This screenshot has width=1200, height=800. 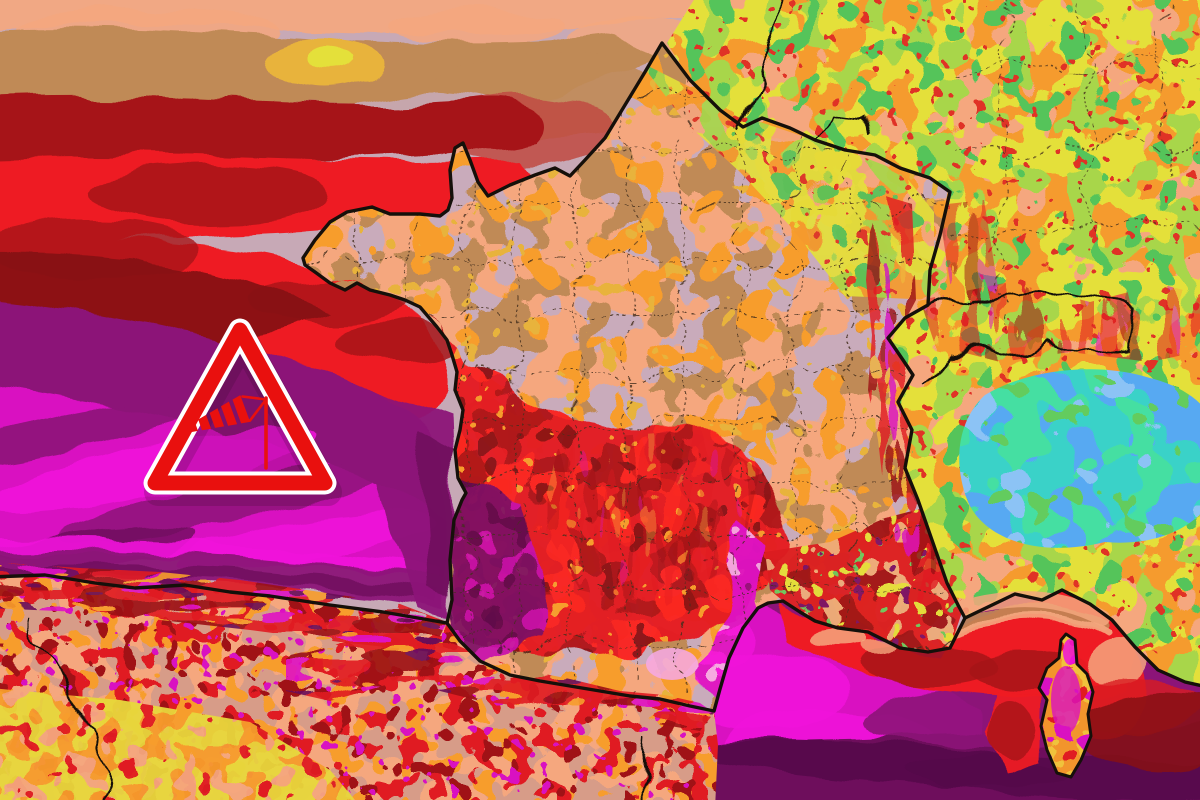 I want to click on region-massif-central-streaks, so click(x=650, y=520).